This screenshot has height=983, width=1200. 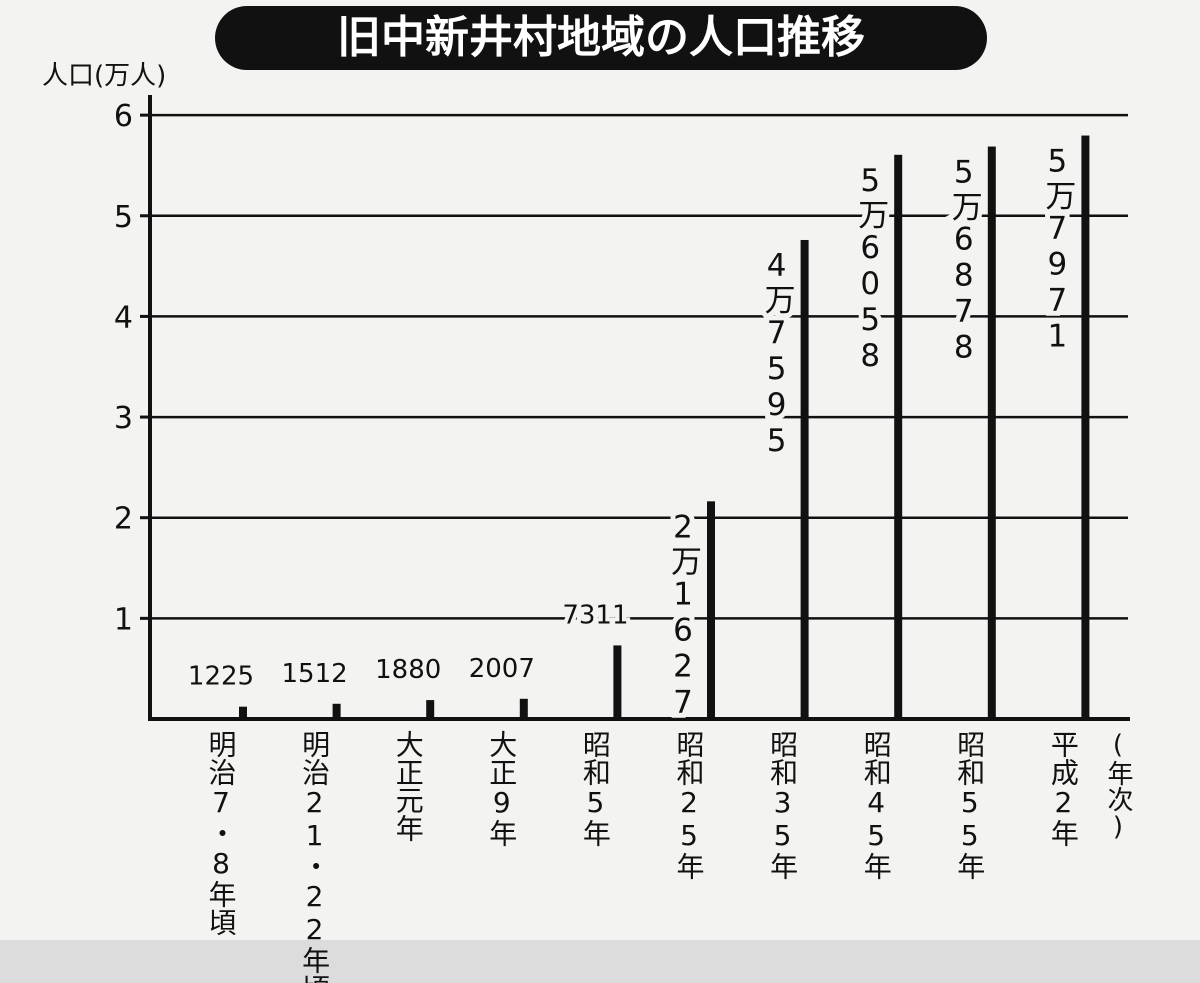 What do you see at coordinates (1118, 786) in the screenshot?
I see `x-axis-label: (年次)` at bounding box center [1118, 786].